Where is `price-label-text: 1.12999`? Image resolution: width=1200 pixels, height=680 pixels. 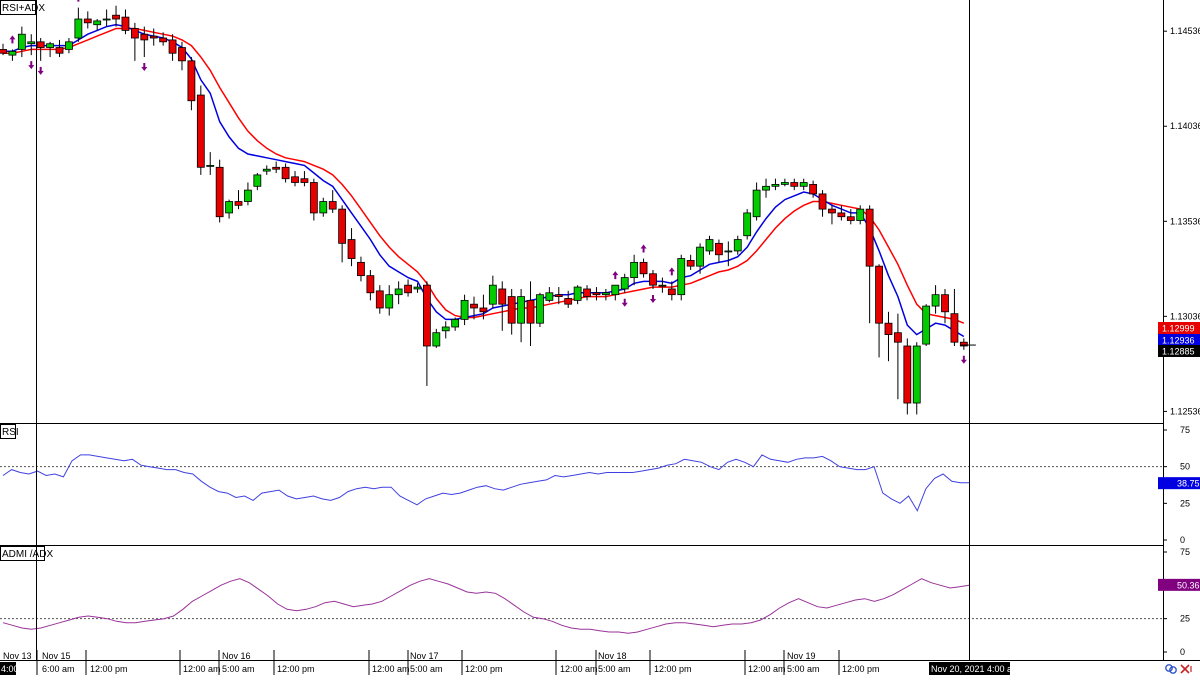
price-label-text: 1.12999 is located at coordinates (1178, 329).